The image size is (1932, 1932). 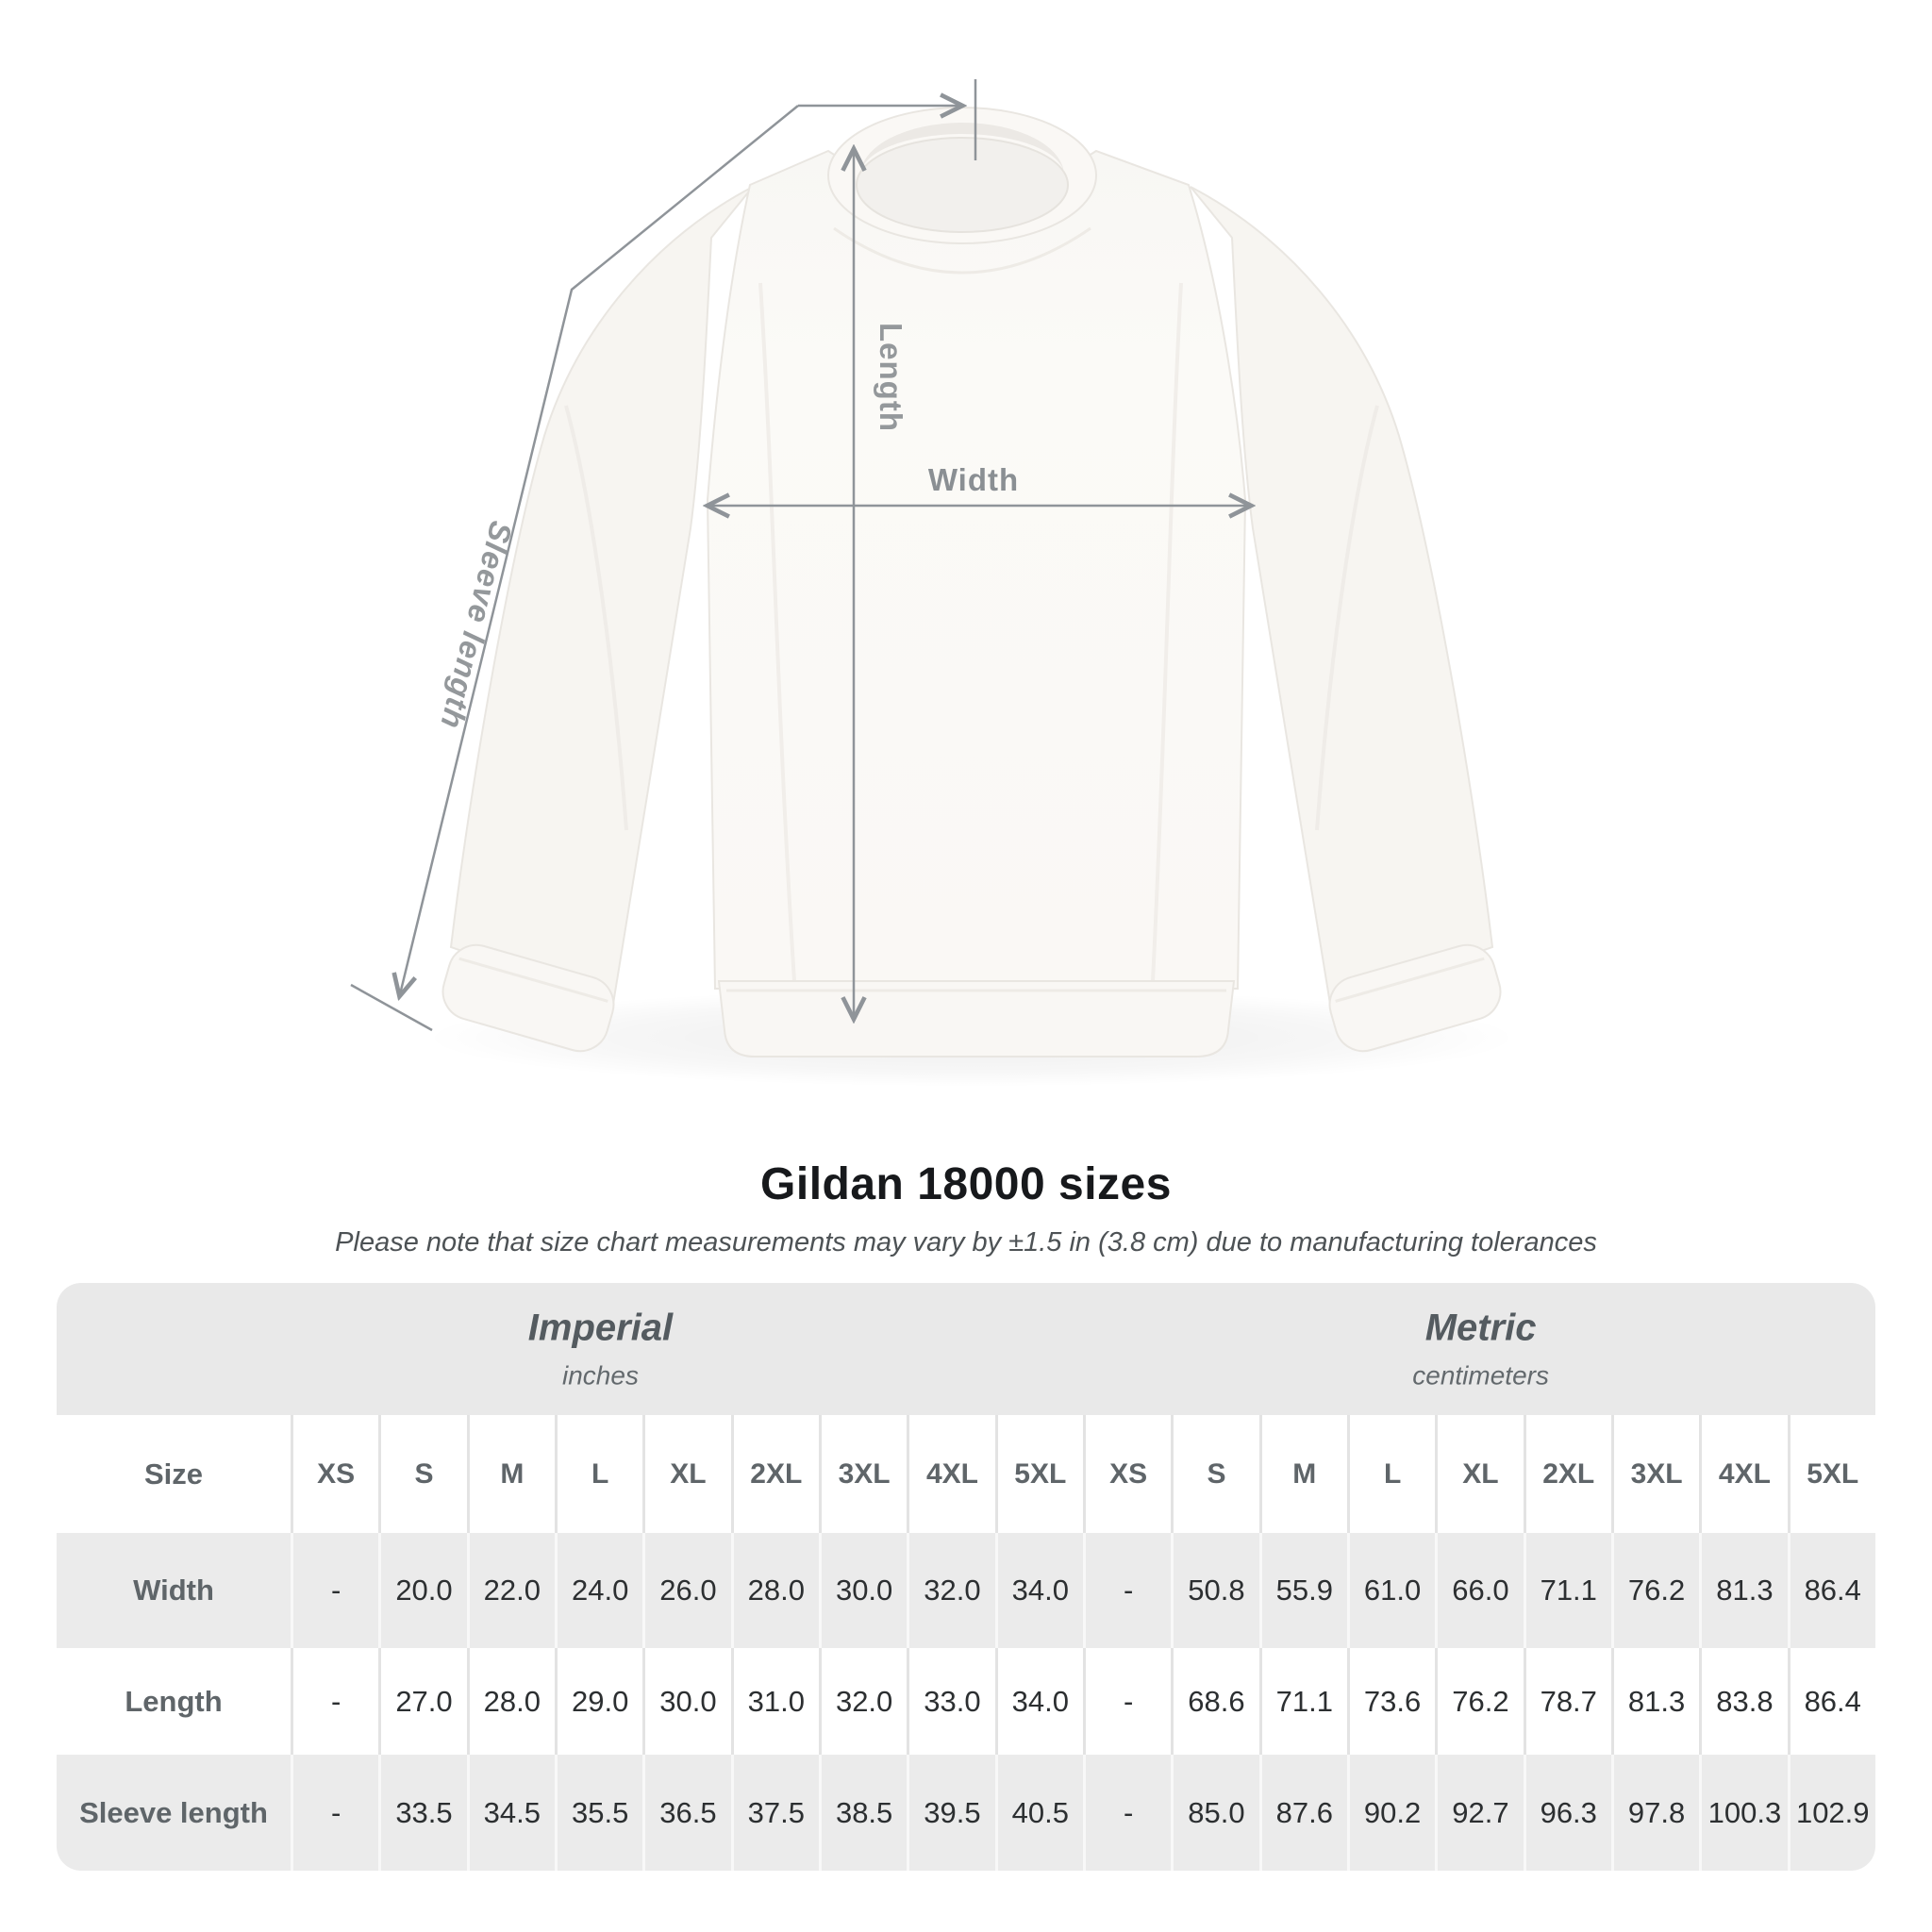 What do you see at coordinates (174, 1474) in the screenshot?
I see `size-column-header: Size` at bounding box center [174, 1474].